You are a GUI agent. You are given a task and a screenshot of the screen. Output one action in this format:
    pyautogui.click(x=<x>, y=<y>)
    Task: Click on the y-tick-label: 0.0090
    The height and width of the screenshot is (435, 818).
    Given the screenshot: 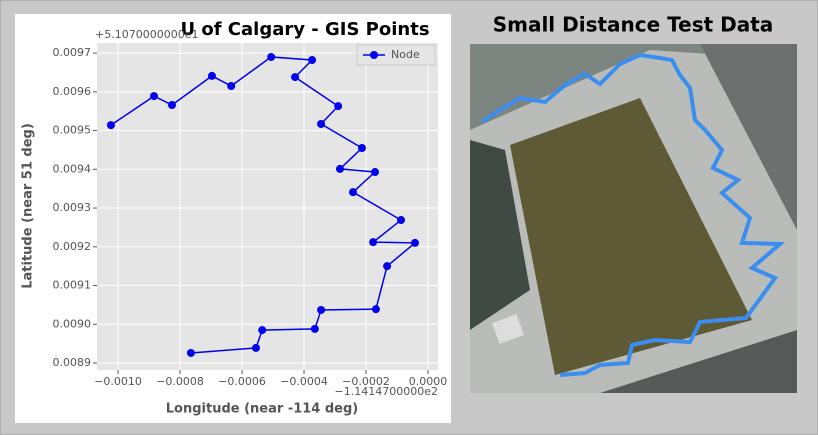 What is the action you would take?
    pyautogui.click(x=72, y=323)
    